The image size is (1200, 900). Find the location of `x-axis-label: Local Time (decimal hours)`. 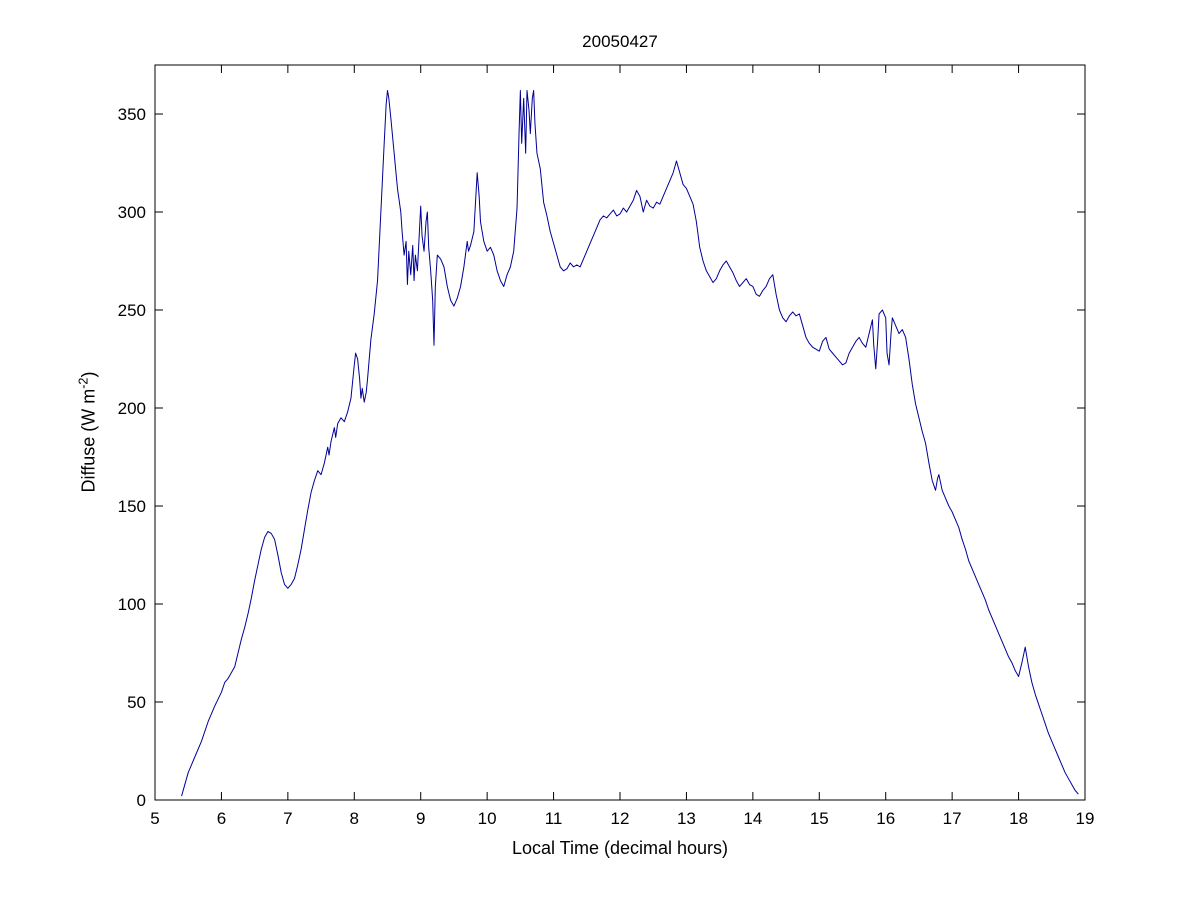

x-axis-label: Local Time (decimal hours) is located at coordinates (620, 848).